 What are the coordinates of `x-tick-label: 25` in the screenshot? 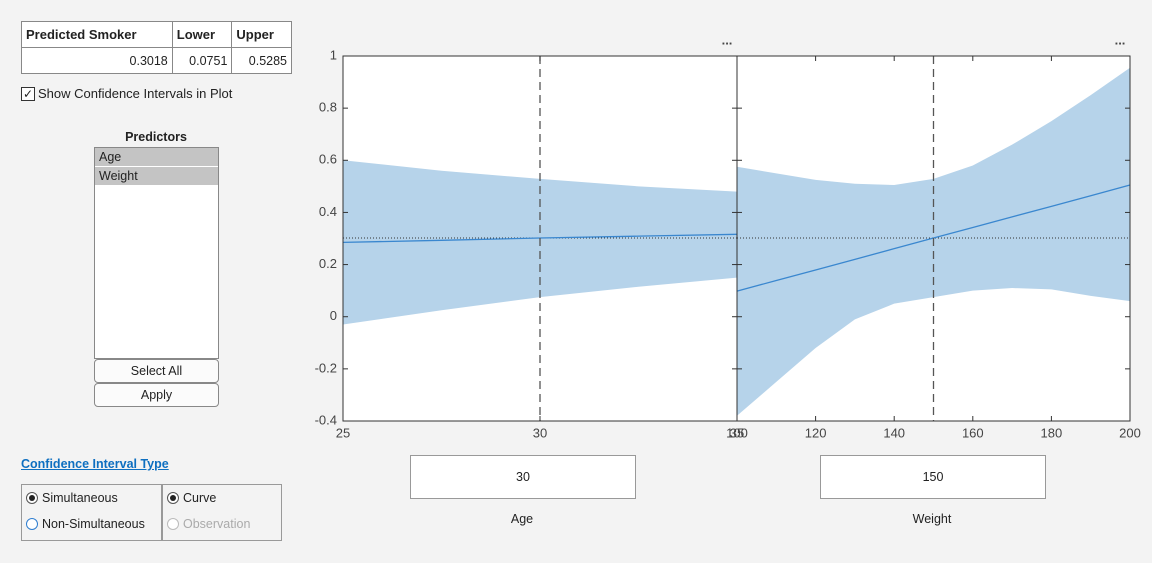 It's located at (343, 432).